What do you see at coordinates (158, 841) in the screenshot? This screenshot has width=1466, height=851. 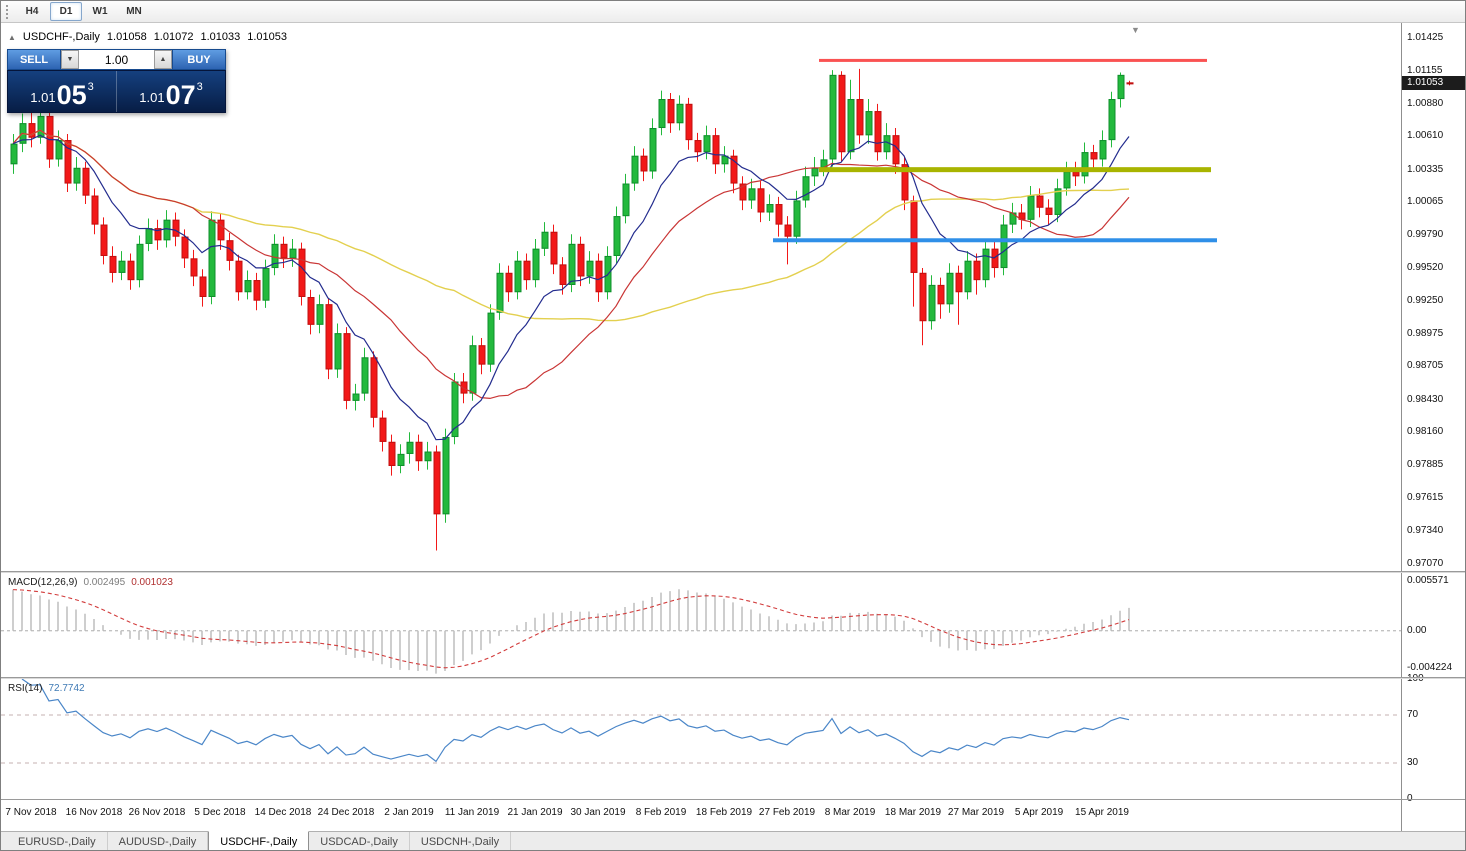 I see `chart-tab-audusd: AUDUSD-,Daily` at bounding box center [158, 841].